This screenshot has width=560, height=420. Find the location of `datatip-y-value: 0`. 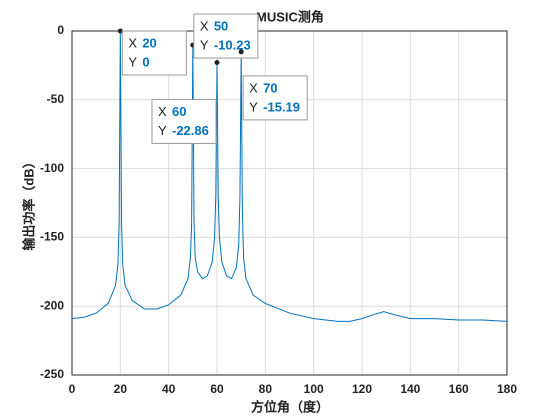

datatip-y-value: 0 is located at coordinates (145, 61).